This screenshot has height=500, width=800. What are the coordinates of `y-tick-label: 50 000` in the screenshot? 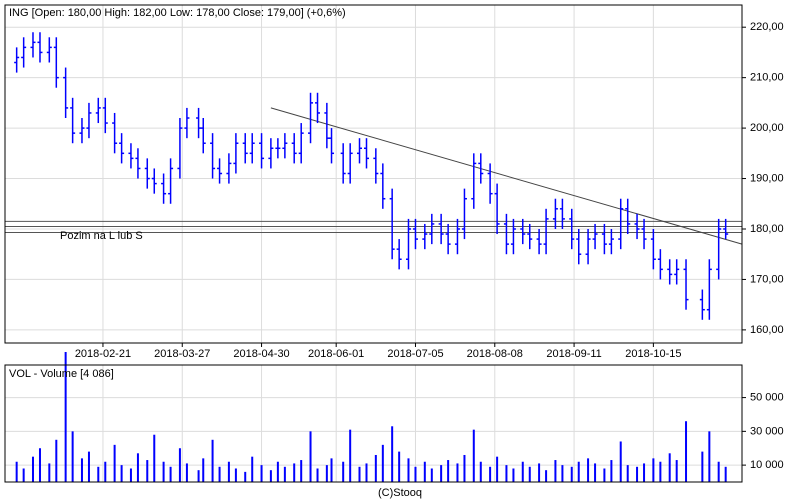 It's located at (767, 397).